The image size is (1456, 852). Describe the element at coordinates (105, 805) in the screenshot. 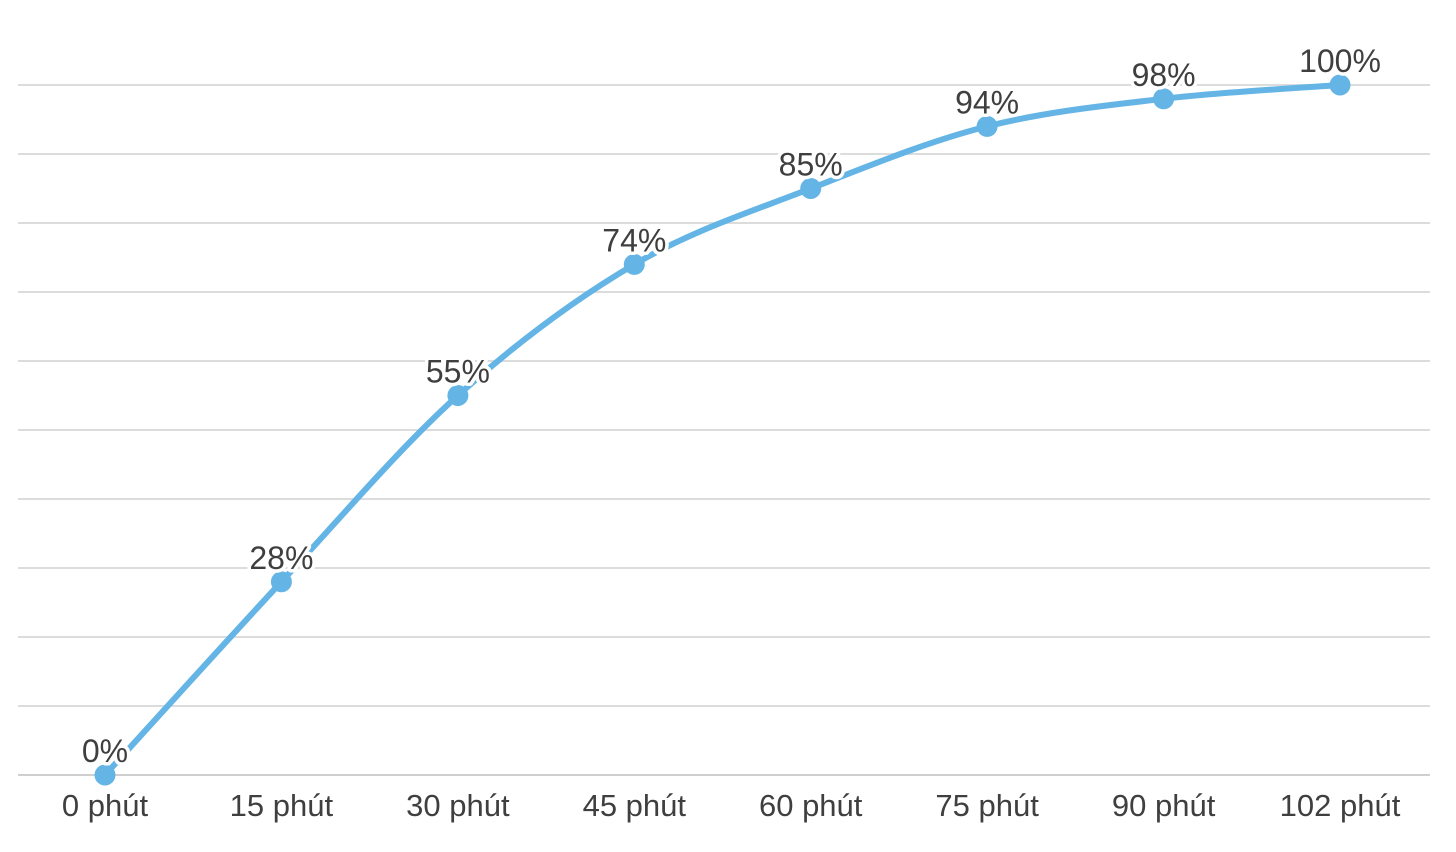

I see `x-axis-tick-label: 0 phút` at that location.